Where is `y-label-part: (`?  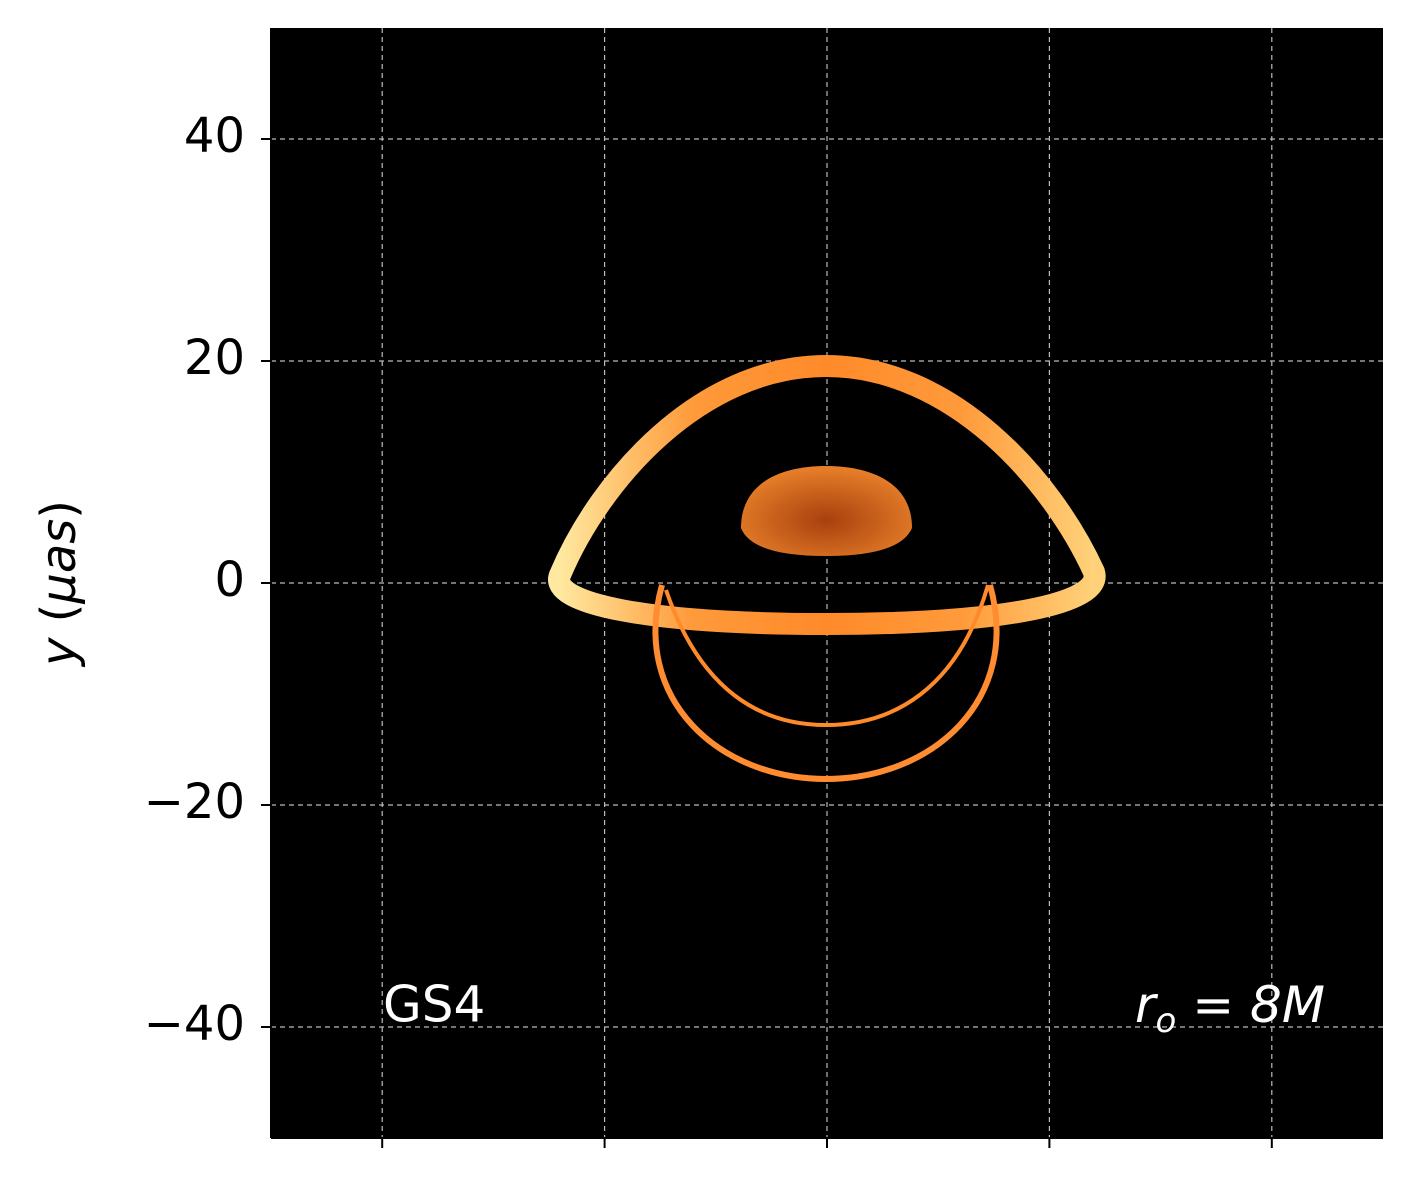
y-label-part: ( is located at coordinates (59, 621).